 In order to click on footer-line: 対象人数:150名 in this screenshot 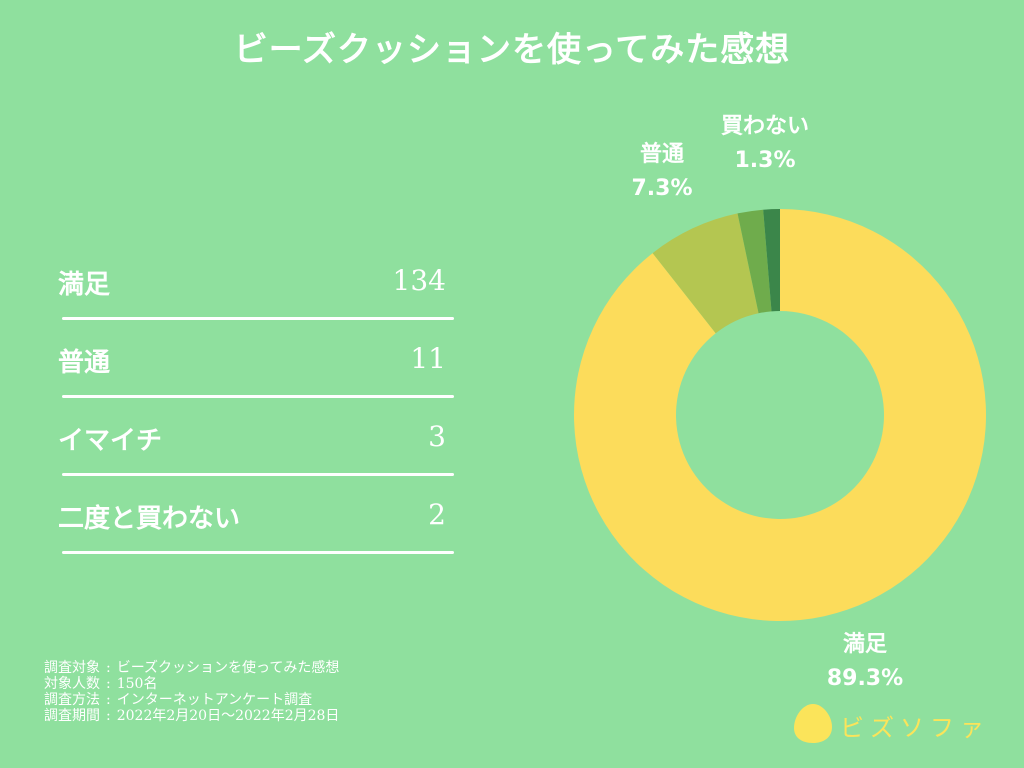, I will do `click(101, 684)`.